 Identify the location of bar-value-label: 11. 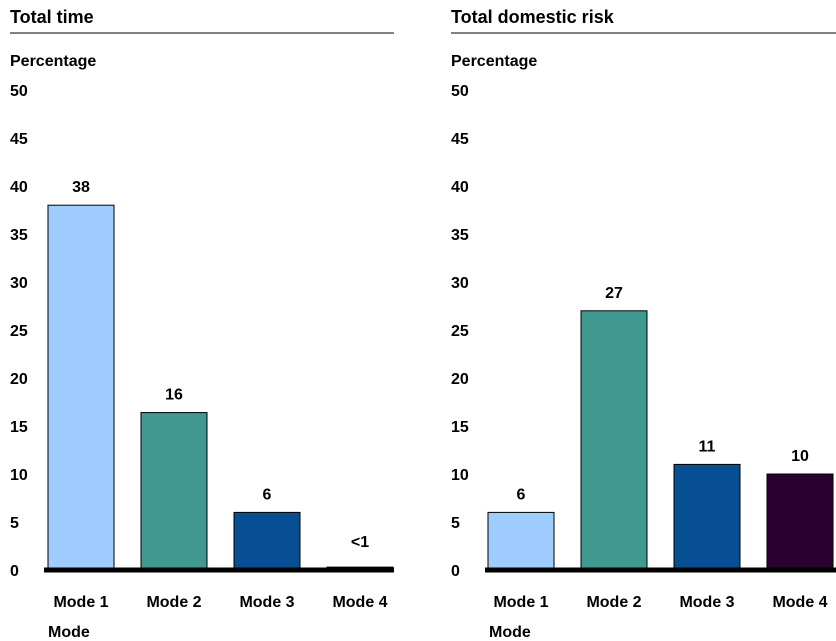
(707, 446).